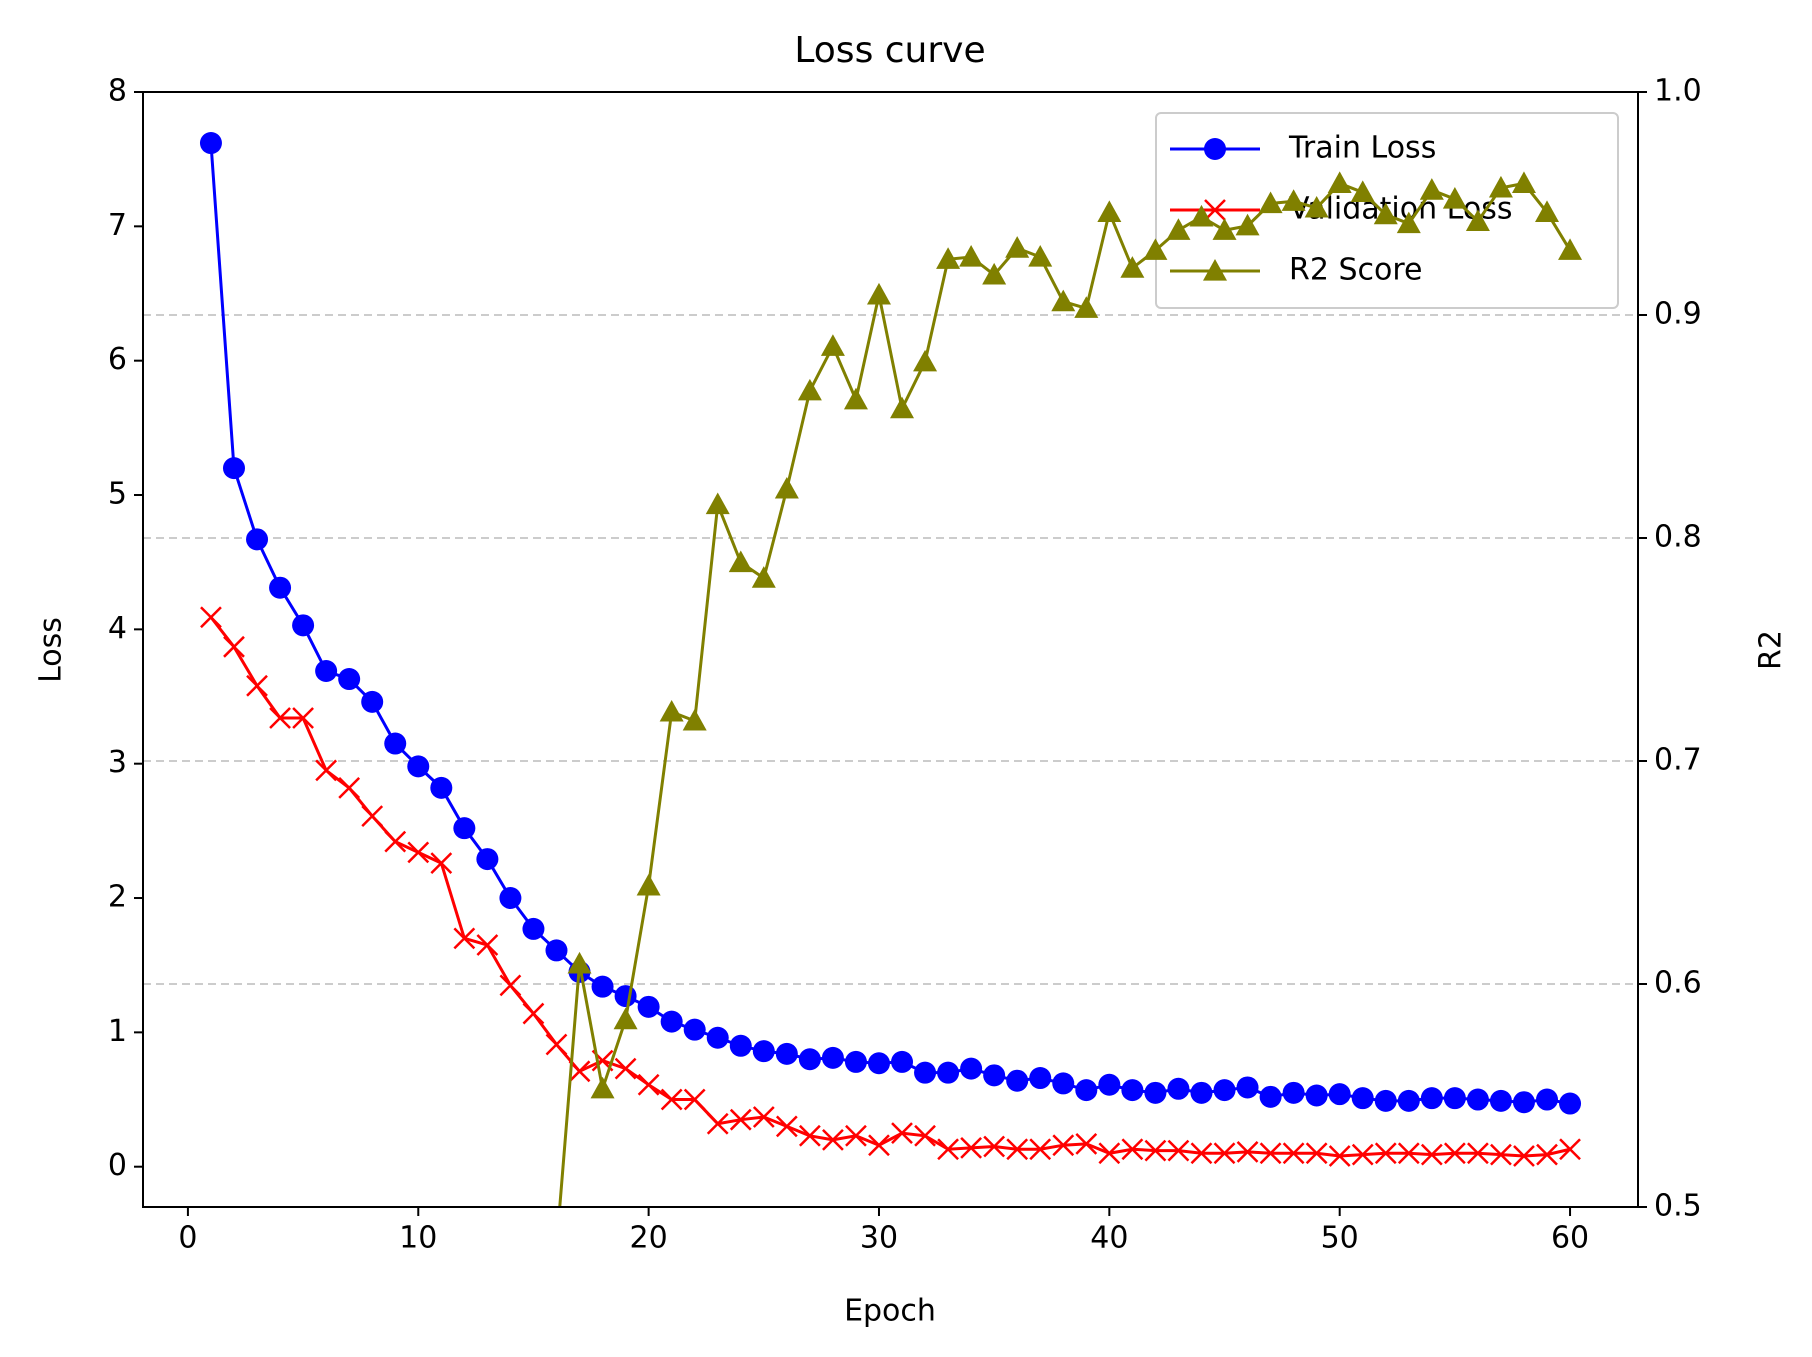 The width and height of the screenshot is (1812, 1357). What do you see at coordinates (418, 1238) in the screenshot?
I see `x-tick-label: 10` at bounding box center [418, 1238].